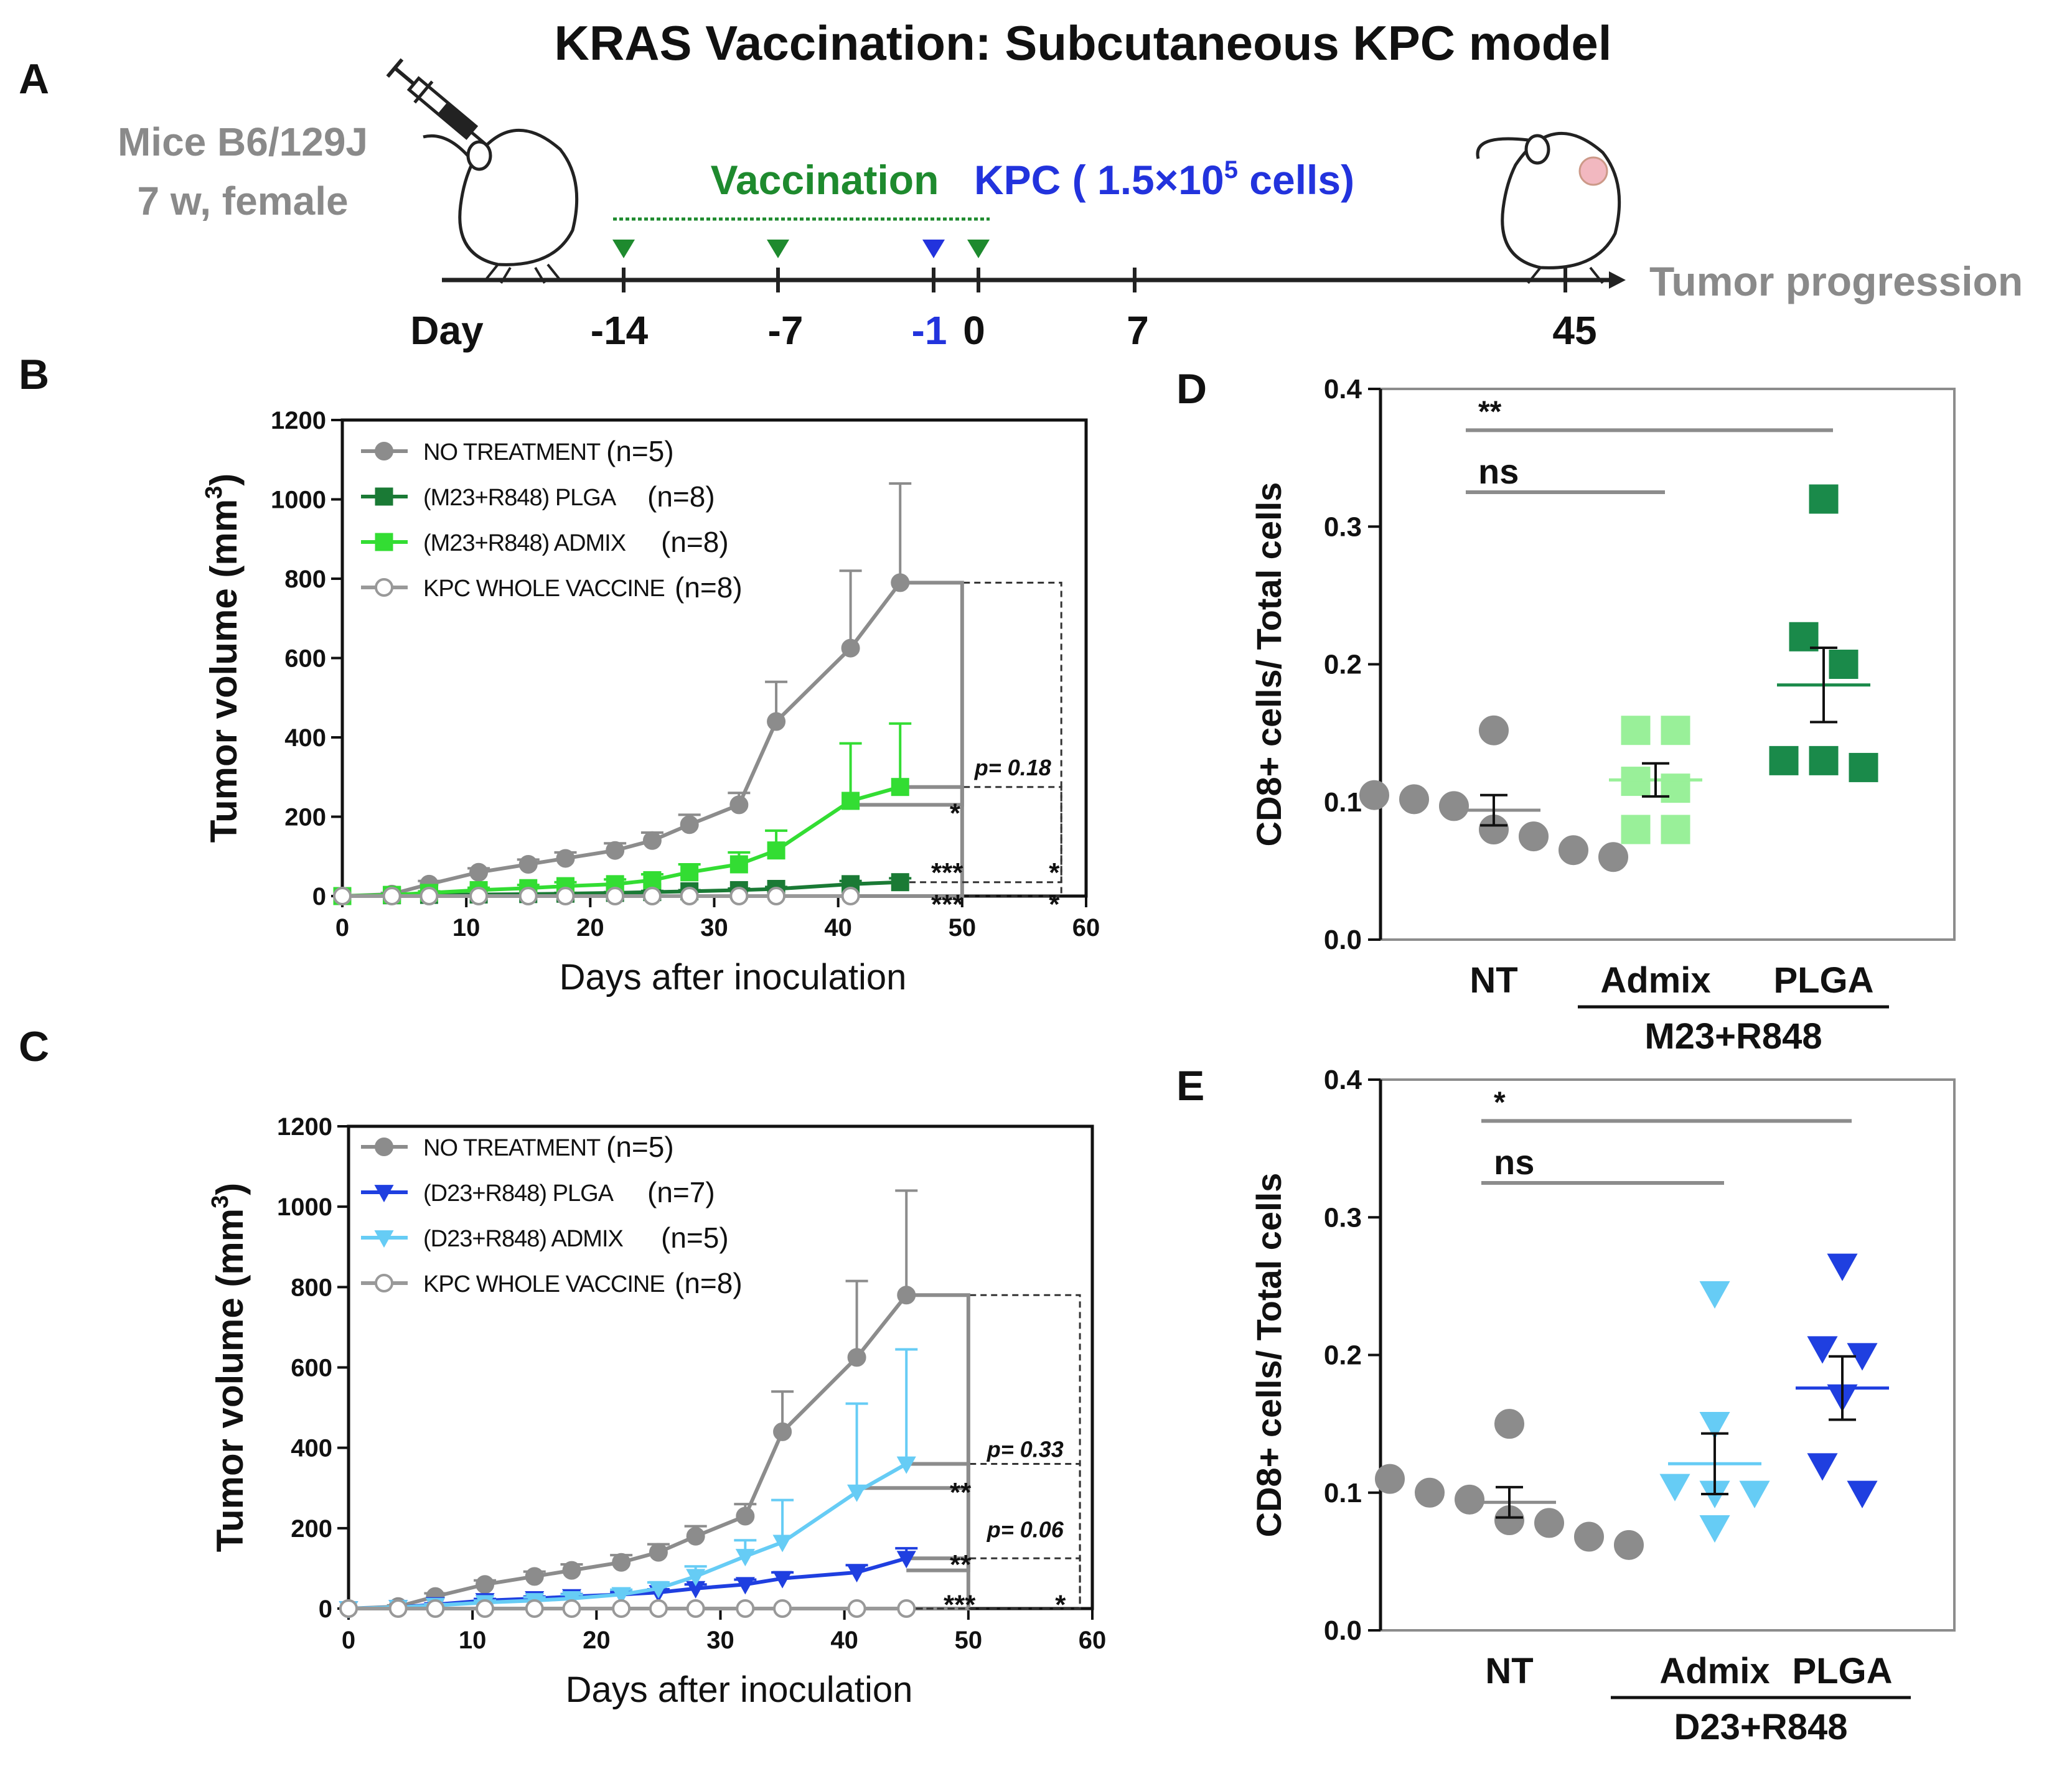 The width and height of the screenshot is (2072, 1766). Describe the element at coordinates (524, 543) in the screenshot. I see `legend-entry-2: (M23+R848) ADMIX` at that location.